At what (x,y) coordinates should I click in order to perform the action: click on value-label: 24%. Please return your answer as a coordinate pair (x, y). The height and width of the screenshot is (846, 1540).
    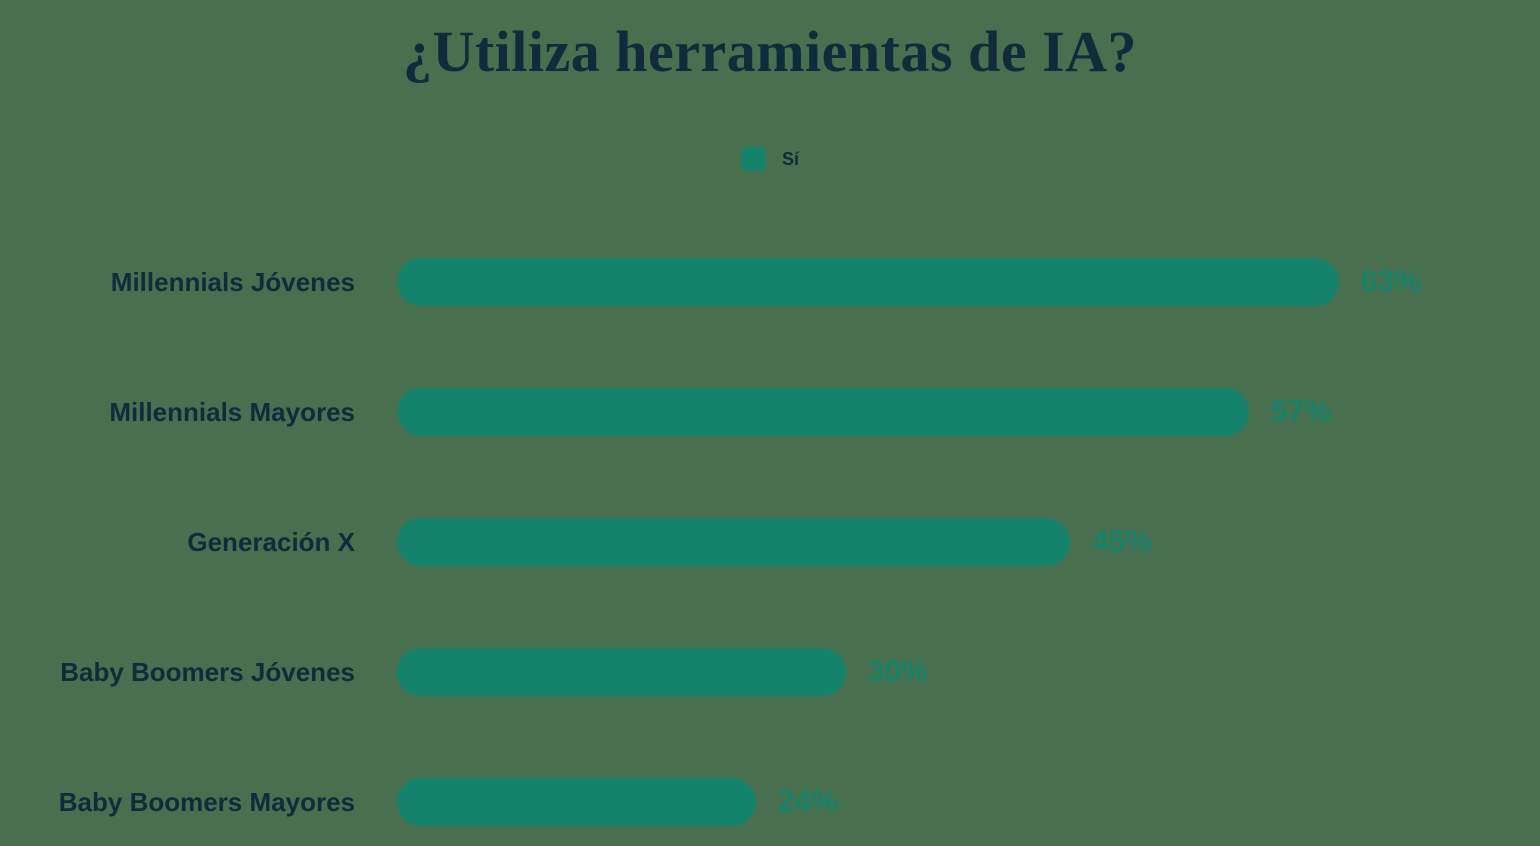
    Looking at the image, I should click on (808, 801).